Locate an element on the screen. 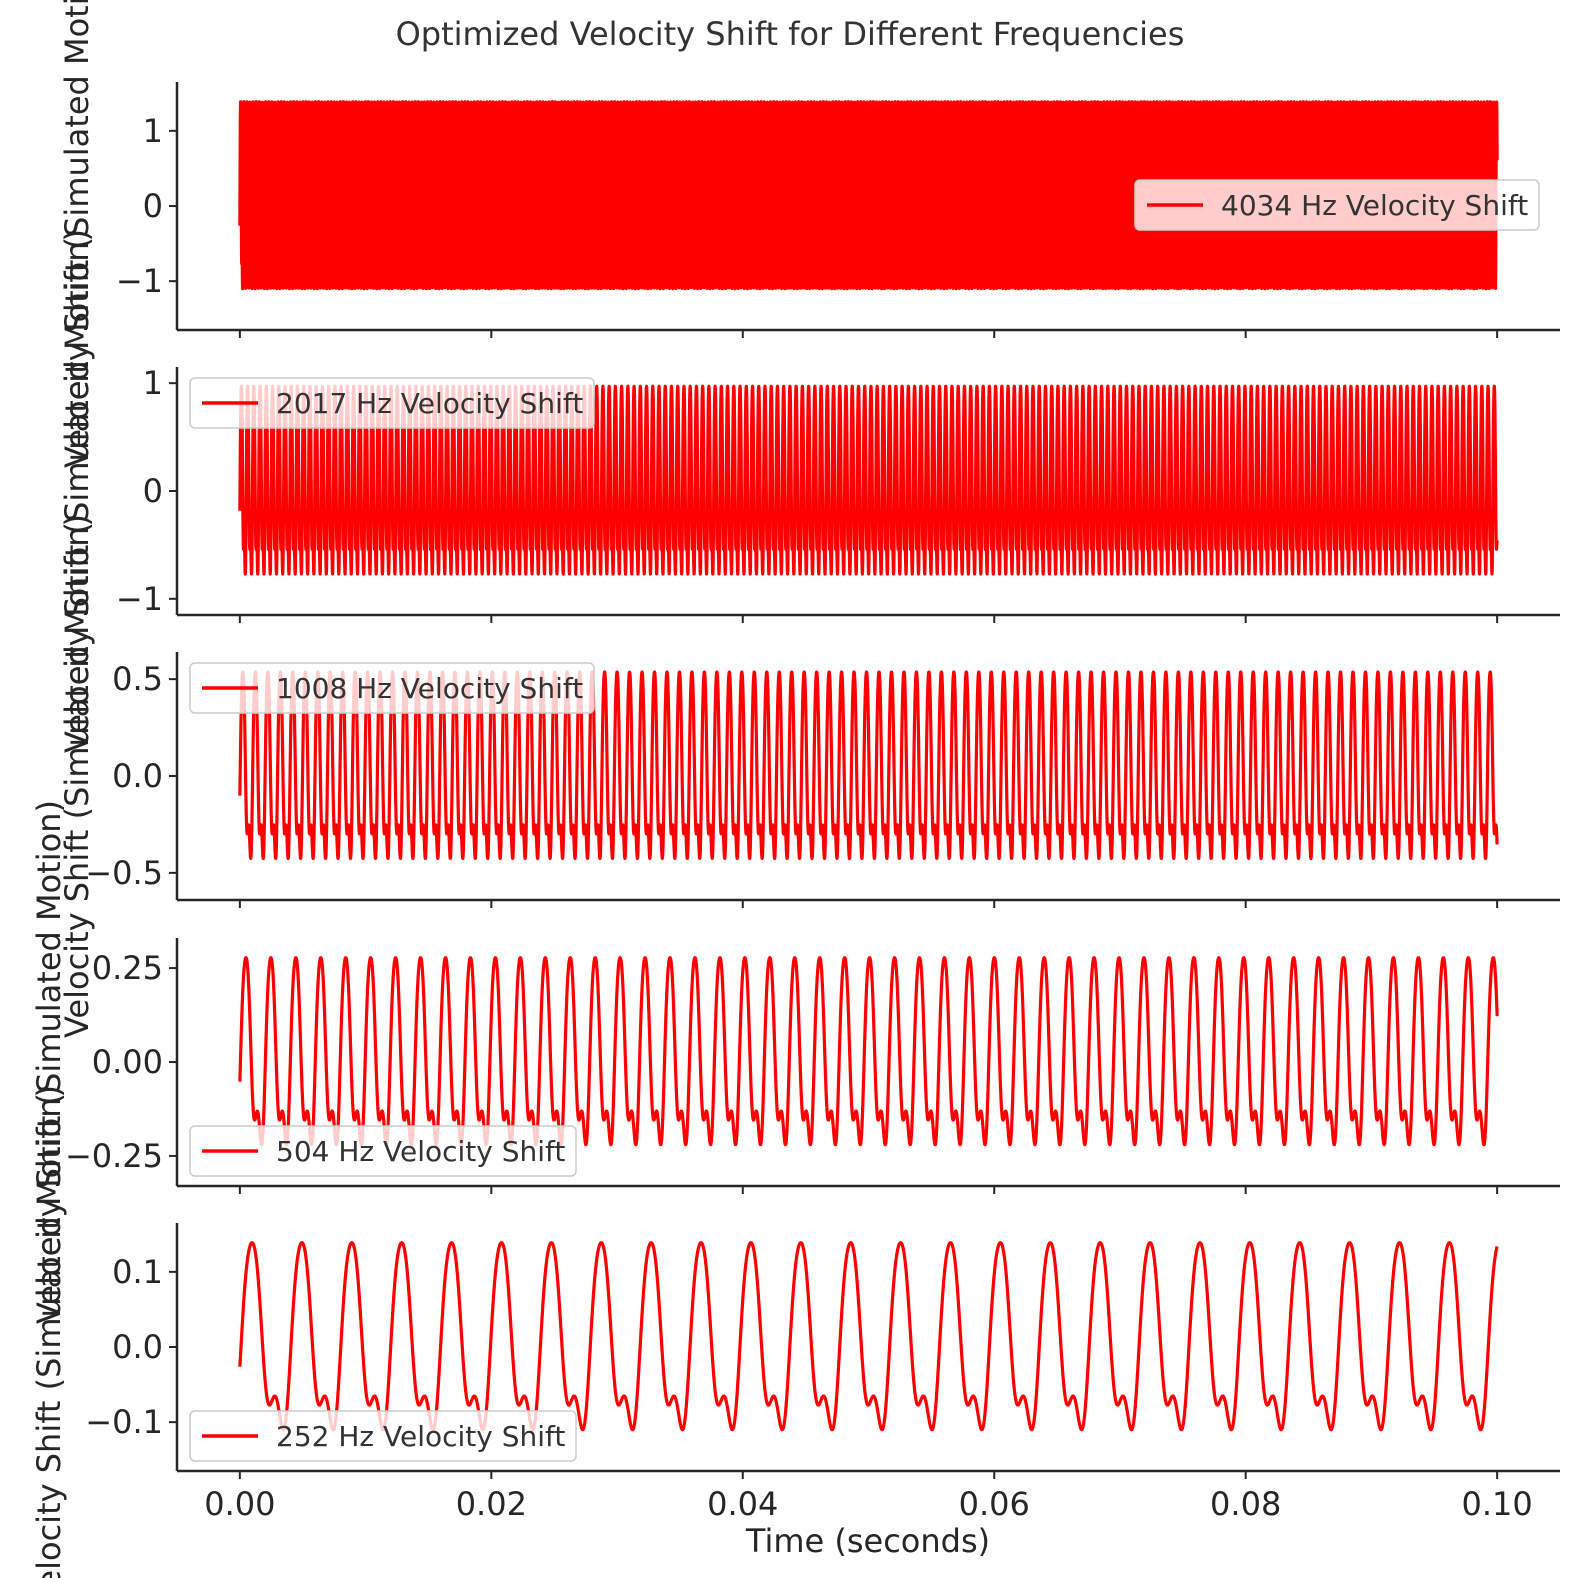  legend: 1008 Hz Velocity Shift is located at coordinates (392, 688).